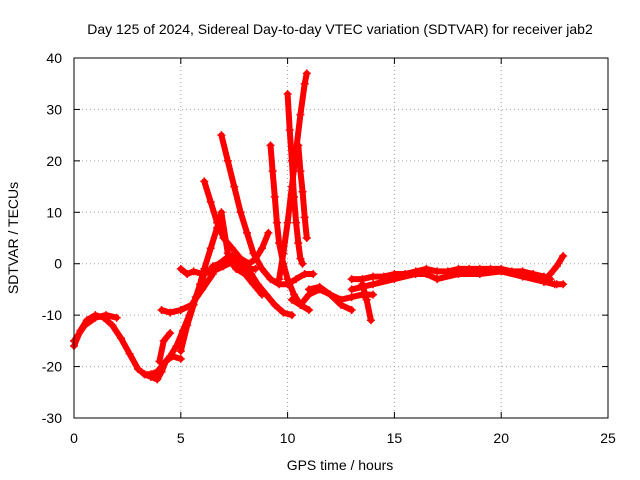 The height and width of the screenshot is (480, 640). What do you see at coordinates (501, 438) in the screenshot?
I see `x-tick-label: 20` at bounding box center [501, 438].